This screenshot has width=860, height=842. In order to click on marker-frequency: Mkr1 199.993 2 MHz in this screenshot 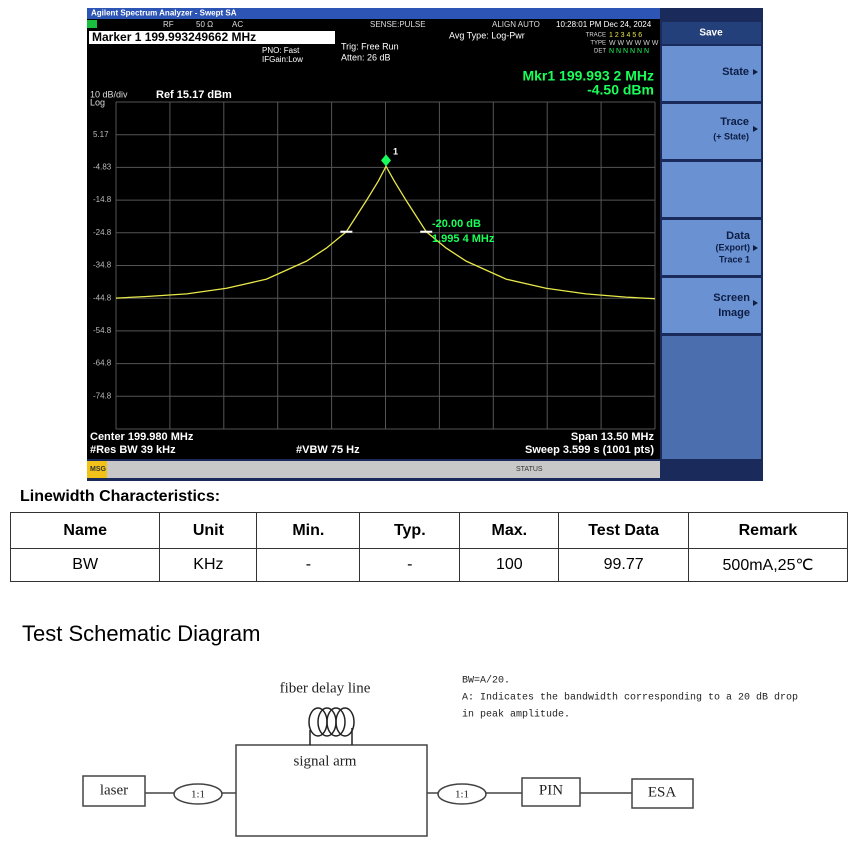, I will do `click(588, 76)`.